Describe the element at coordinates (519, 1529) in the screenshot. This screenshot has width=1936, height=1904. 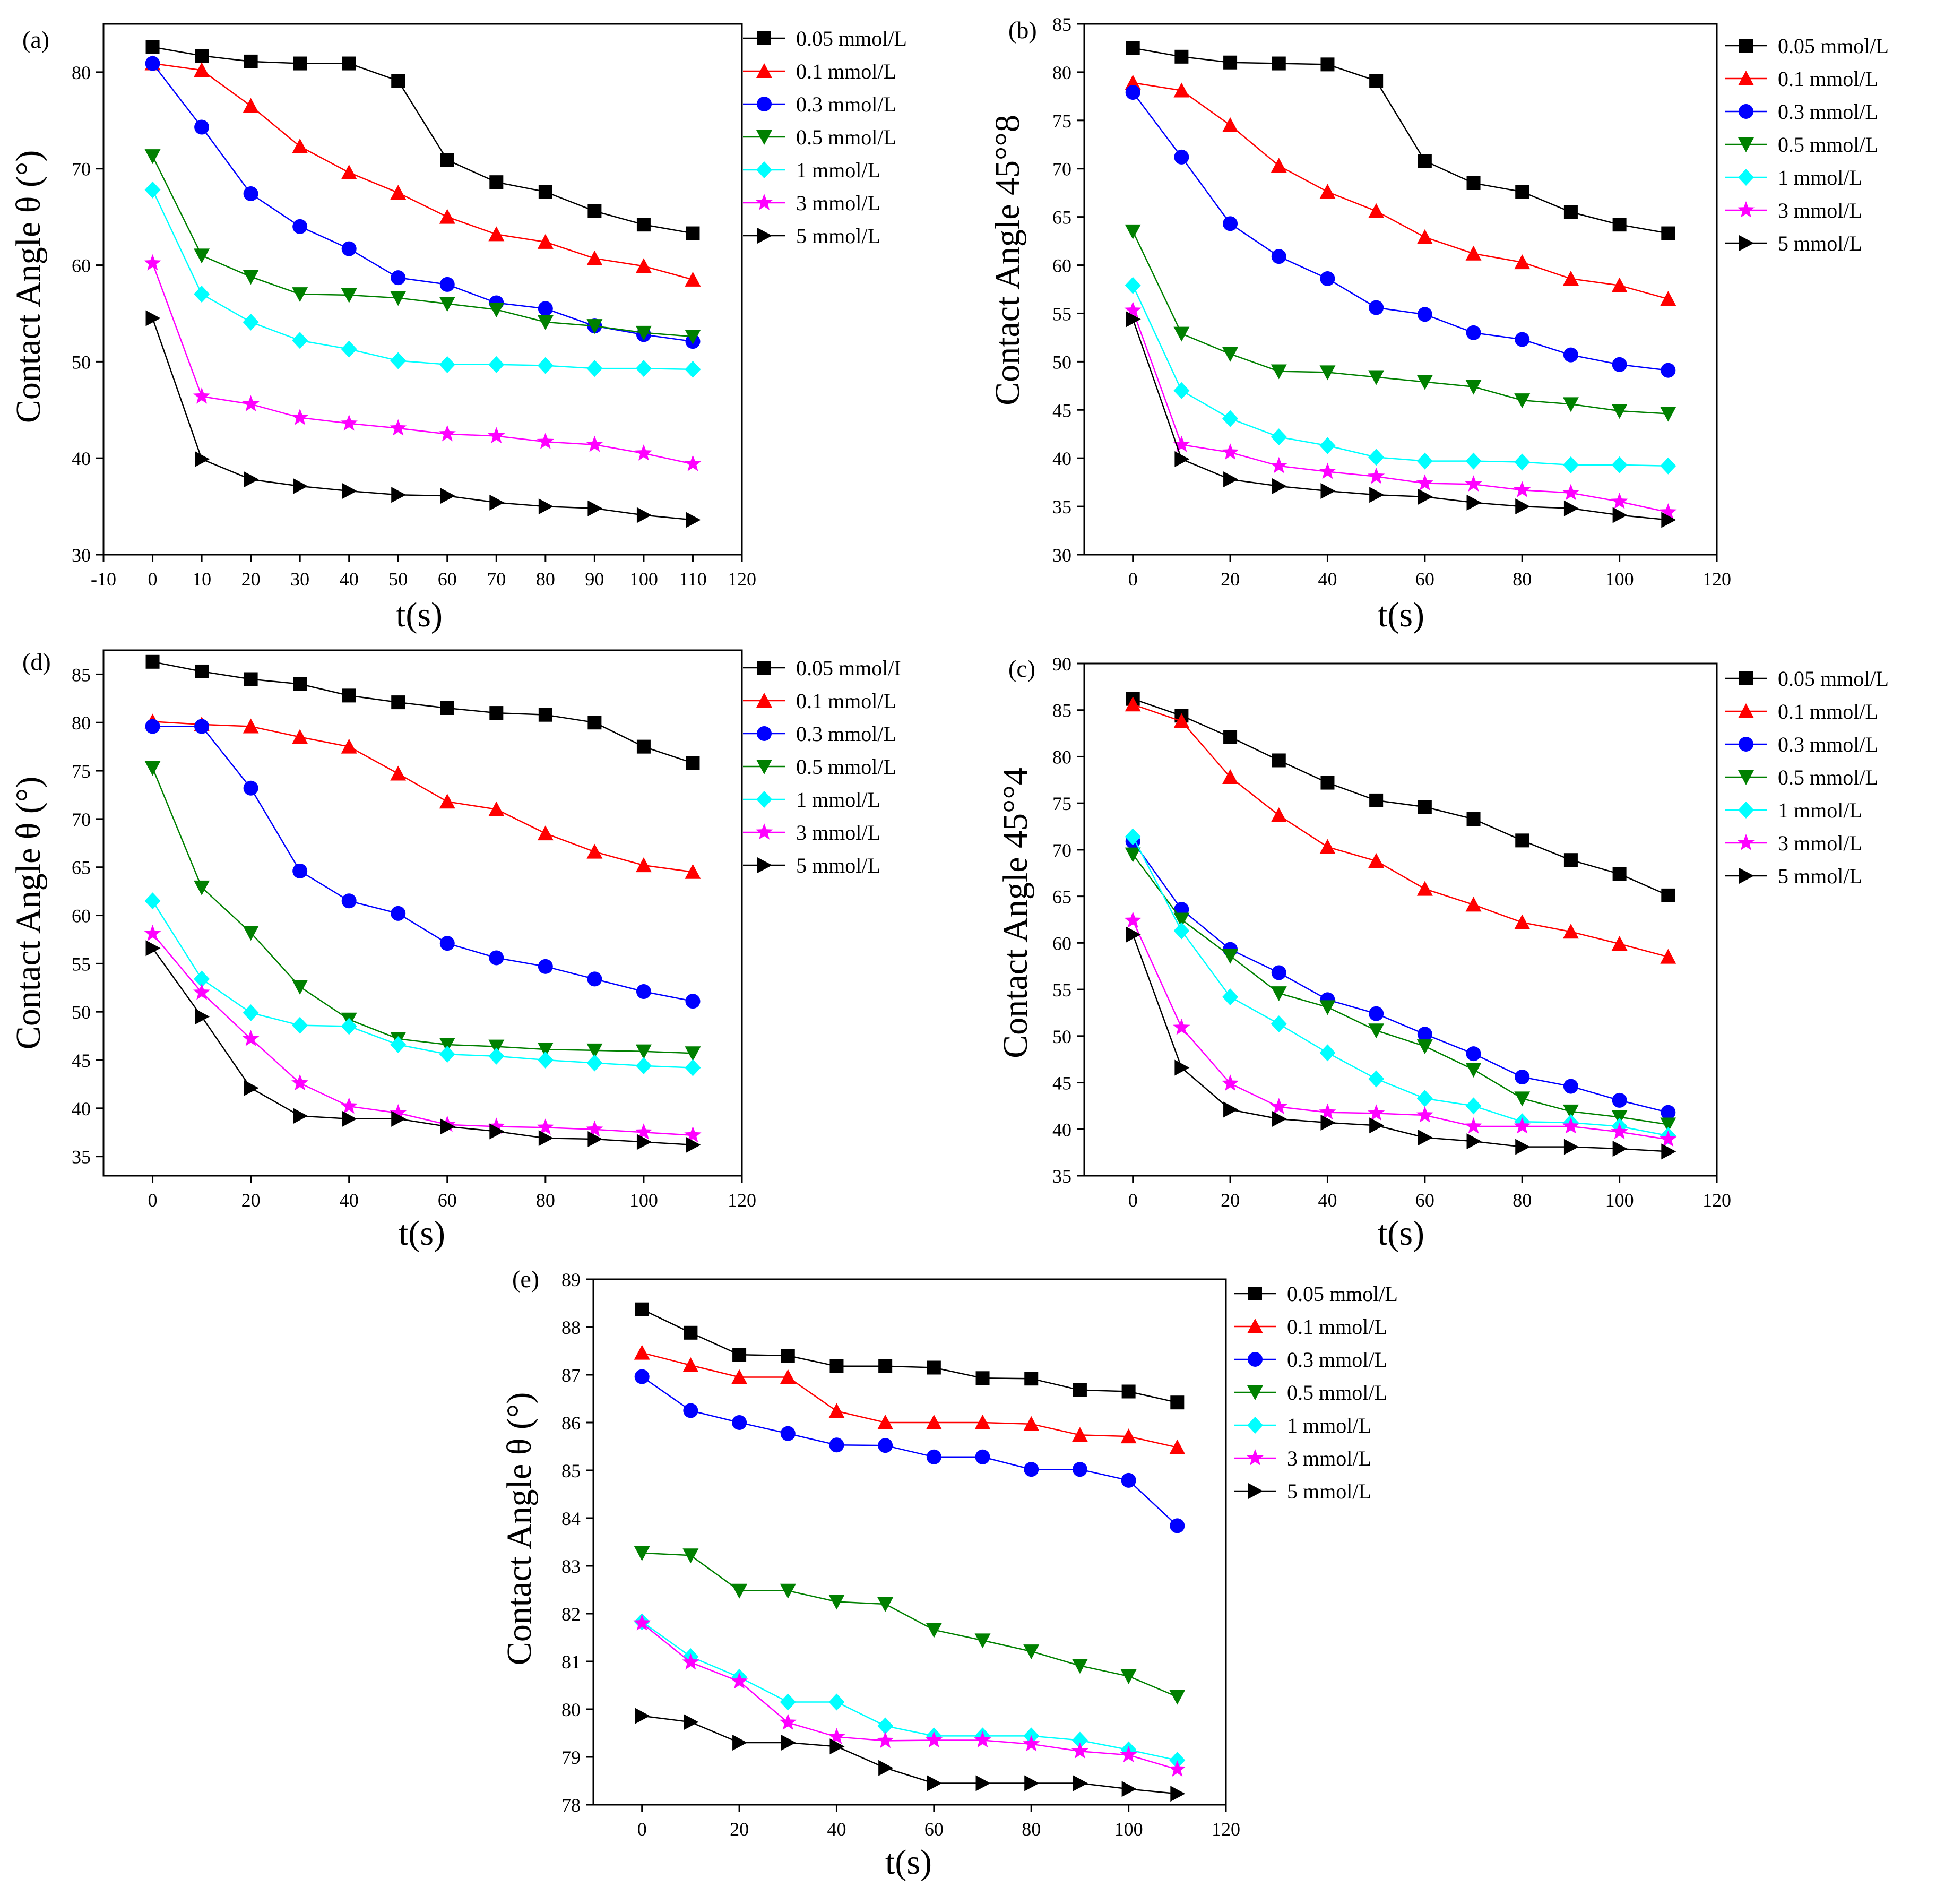
I see `y-axis-title: Contact Angle θ (°)` at that location.